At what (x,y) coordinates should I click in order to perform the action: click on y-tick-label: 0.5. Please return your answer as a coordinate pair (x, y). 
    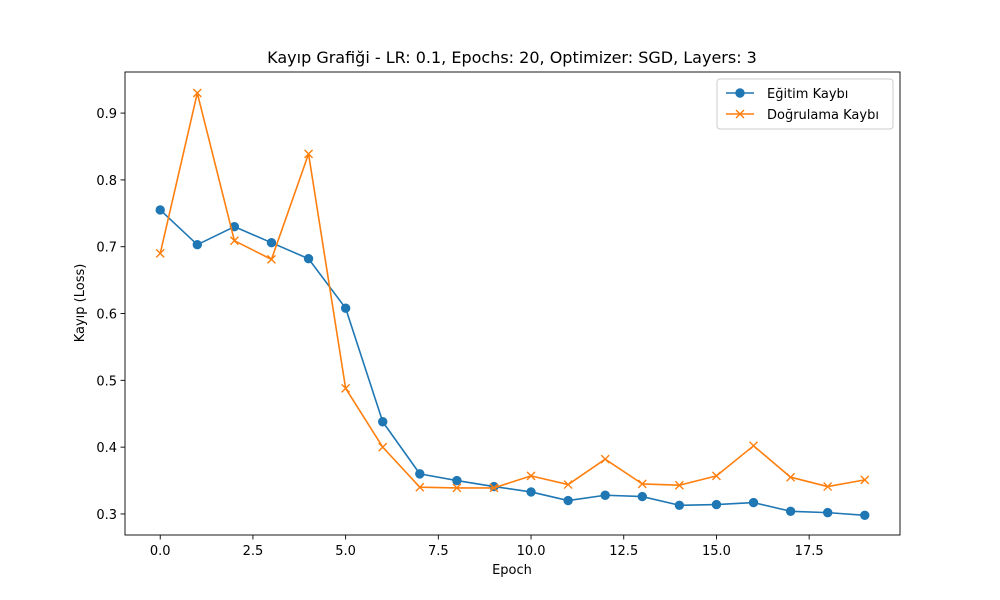
    Looking at the image, I should click on (106, 381).